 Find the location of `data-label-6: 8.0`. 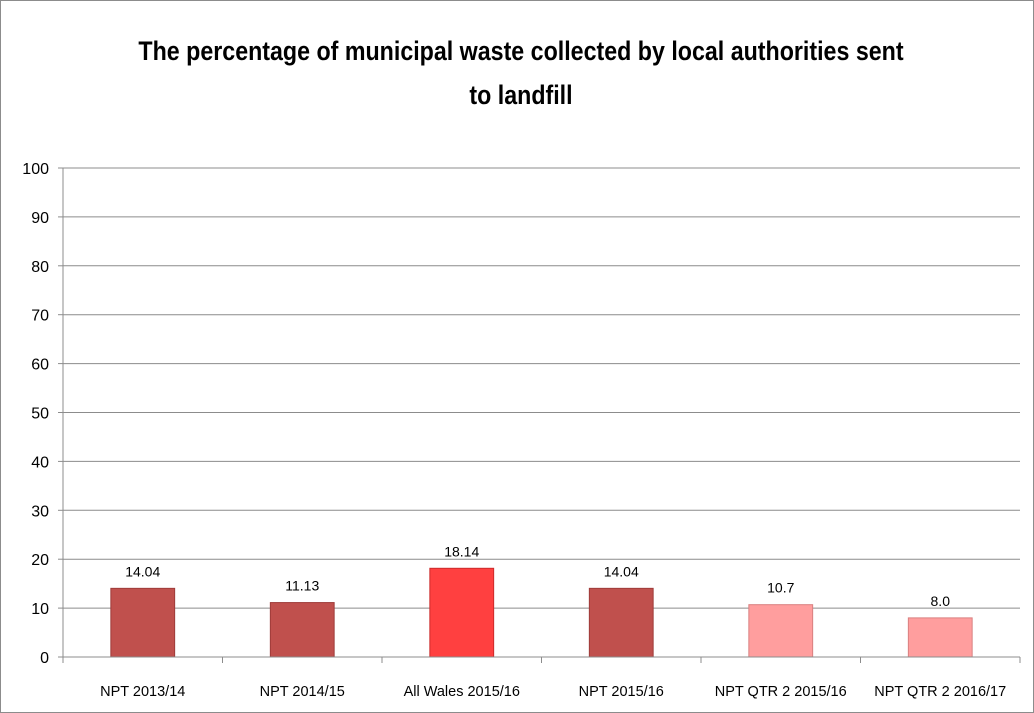

data-label-6: 8.0 is located at coordinates (941, 601).